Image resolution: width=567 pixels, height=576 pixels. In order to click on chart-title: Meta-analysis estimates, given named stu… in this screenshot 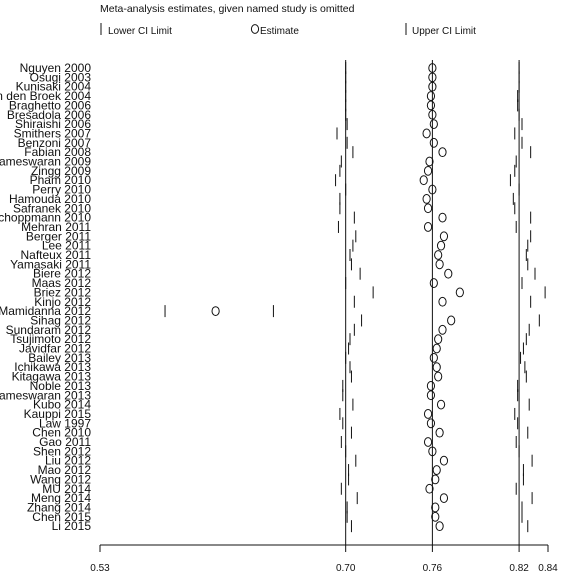, I will do `click(227, 9)`.